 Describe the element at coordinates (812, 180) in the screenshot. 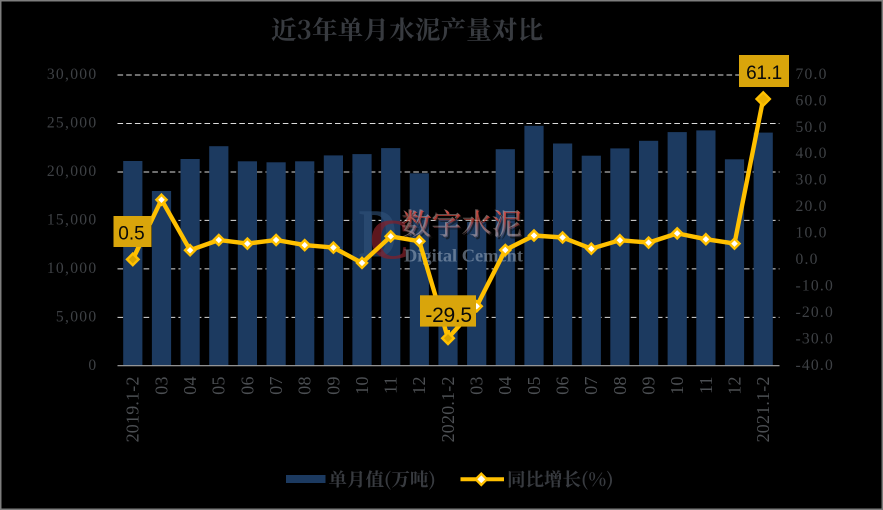

I see `svg-text: 30.0` at that location.